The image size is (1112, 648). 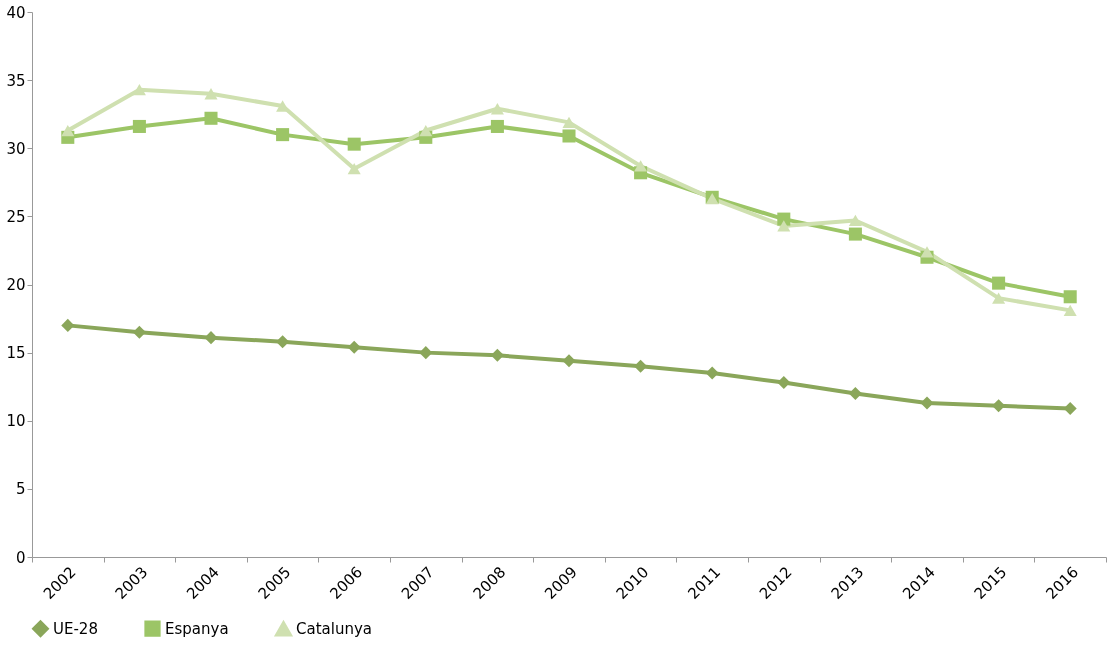 What do you see at coordinates (16, 148) in the screenshot?
I see `y-tick-label: 30` at bounding box center [16, 148].